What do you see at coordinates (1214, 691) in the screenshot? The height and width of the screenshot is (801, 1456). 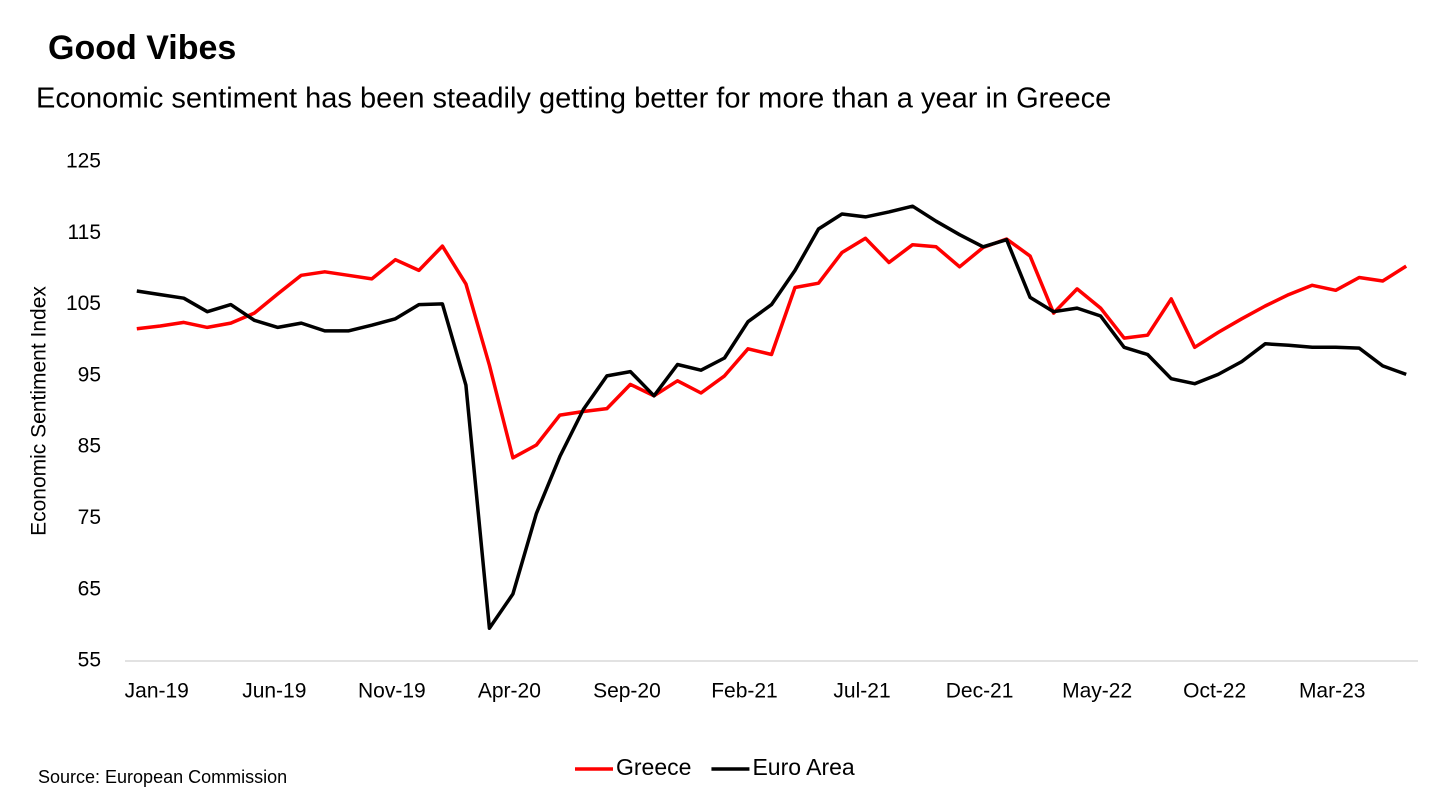 I see `x-tick-label: Oct-22` at bounding box center [1214, 691].